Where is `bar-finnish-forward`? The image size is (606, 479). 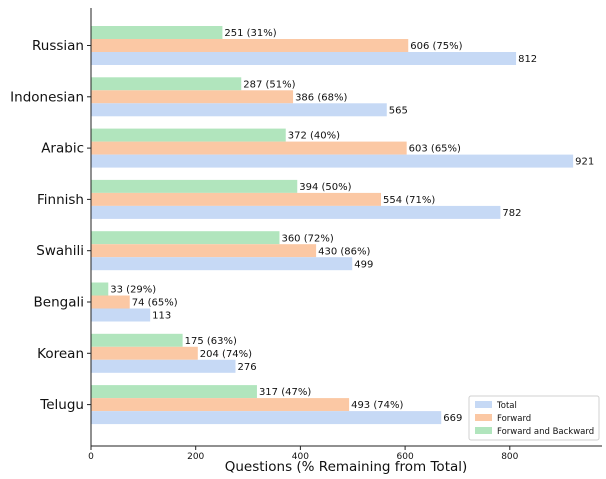 bar-finnish-forward is located at coordinates (236, 199).